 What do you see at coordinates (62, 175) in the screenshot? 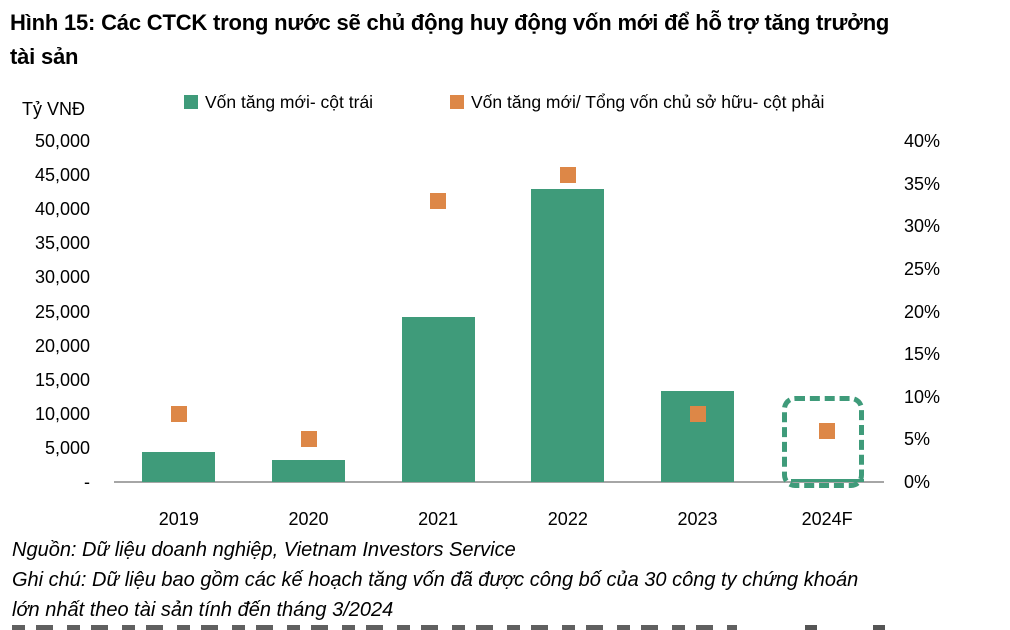
I see `left-tick-1: 45,000` at bounding box center [62, 175].